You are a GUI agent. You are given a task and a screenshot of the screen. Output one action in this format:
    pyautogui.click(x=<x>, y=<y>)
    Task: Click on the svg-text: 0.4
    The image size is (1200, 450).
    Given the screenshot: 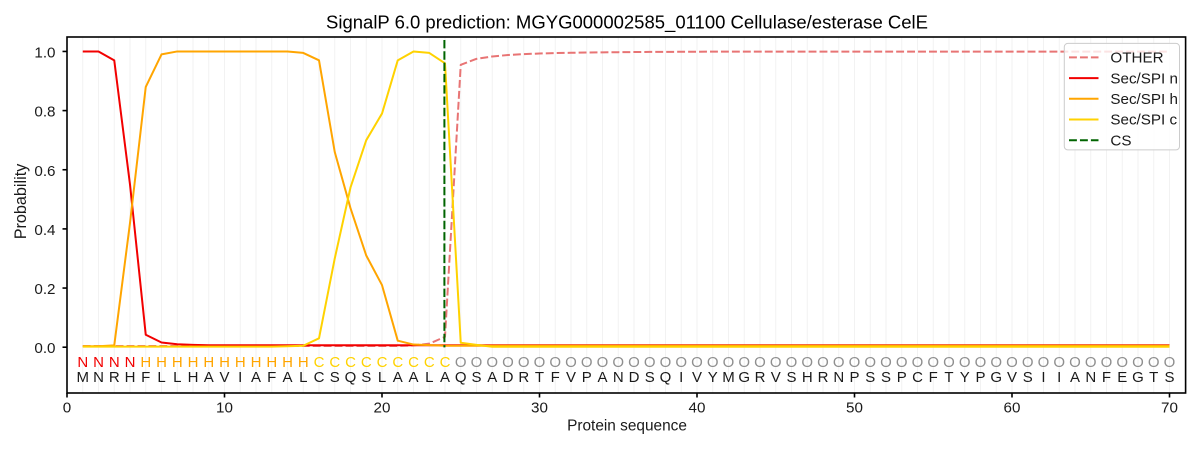 What is the action you would take?
    pyautogui.click(x=44, y=230)
    